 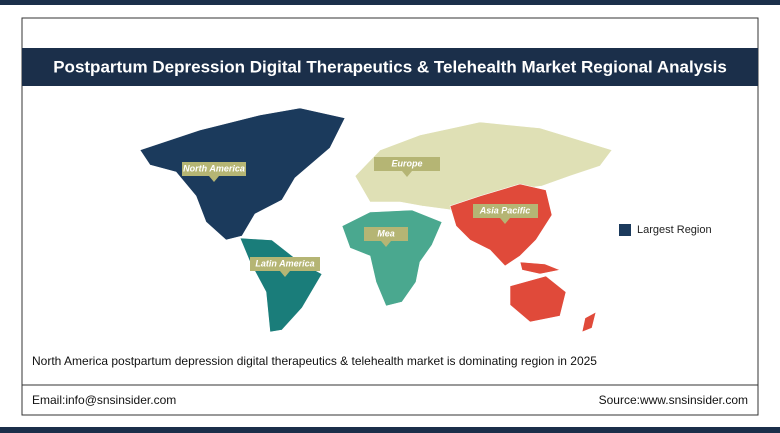 I want to click on legend-swatch, so click(x=625, y=230).